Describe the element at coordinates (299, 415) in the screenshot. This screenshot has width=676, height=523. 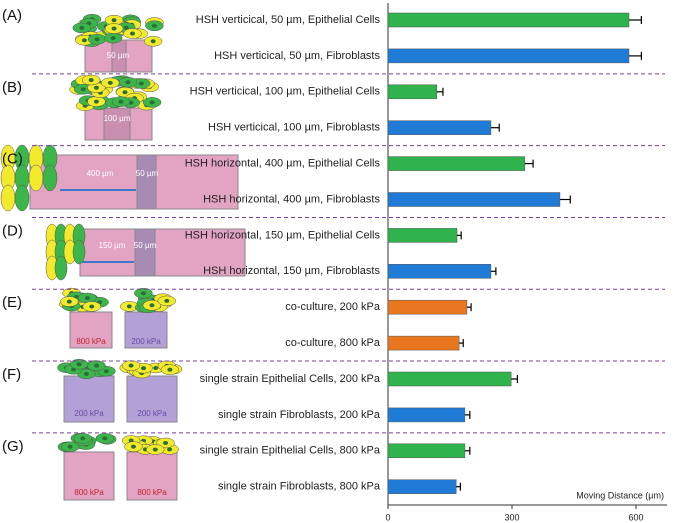
I see `category-label: single strain Fibroblasts, 200 kPa` at that location.